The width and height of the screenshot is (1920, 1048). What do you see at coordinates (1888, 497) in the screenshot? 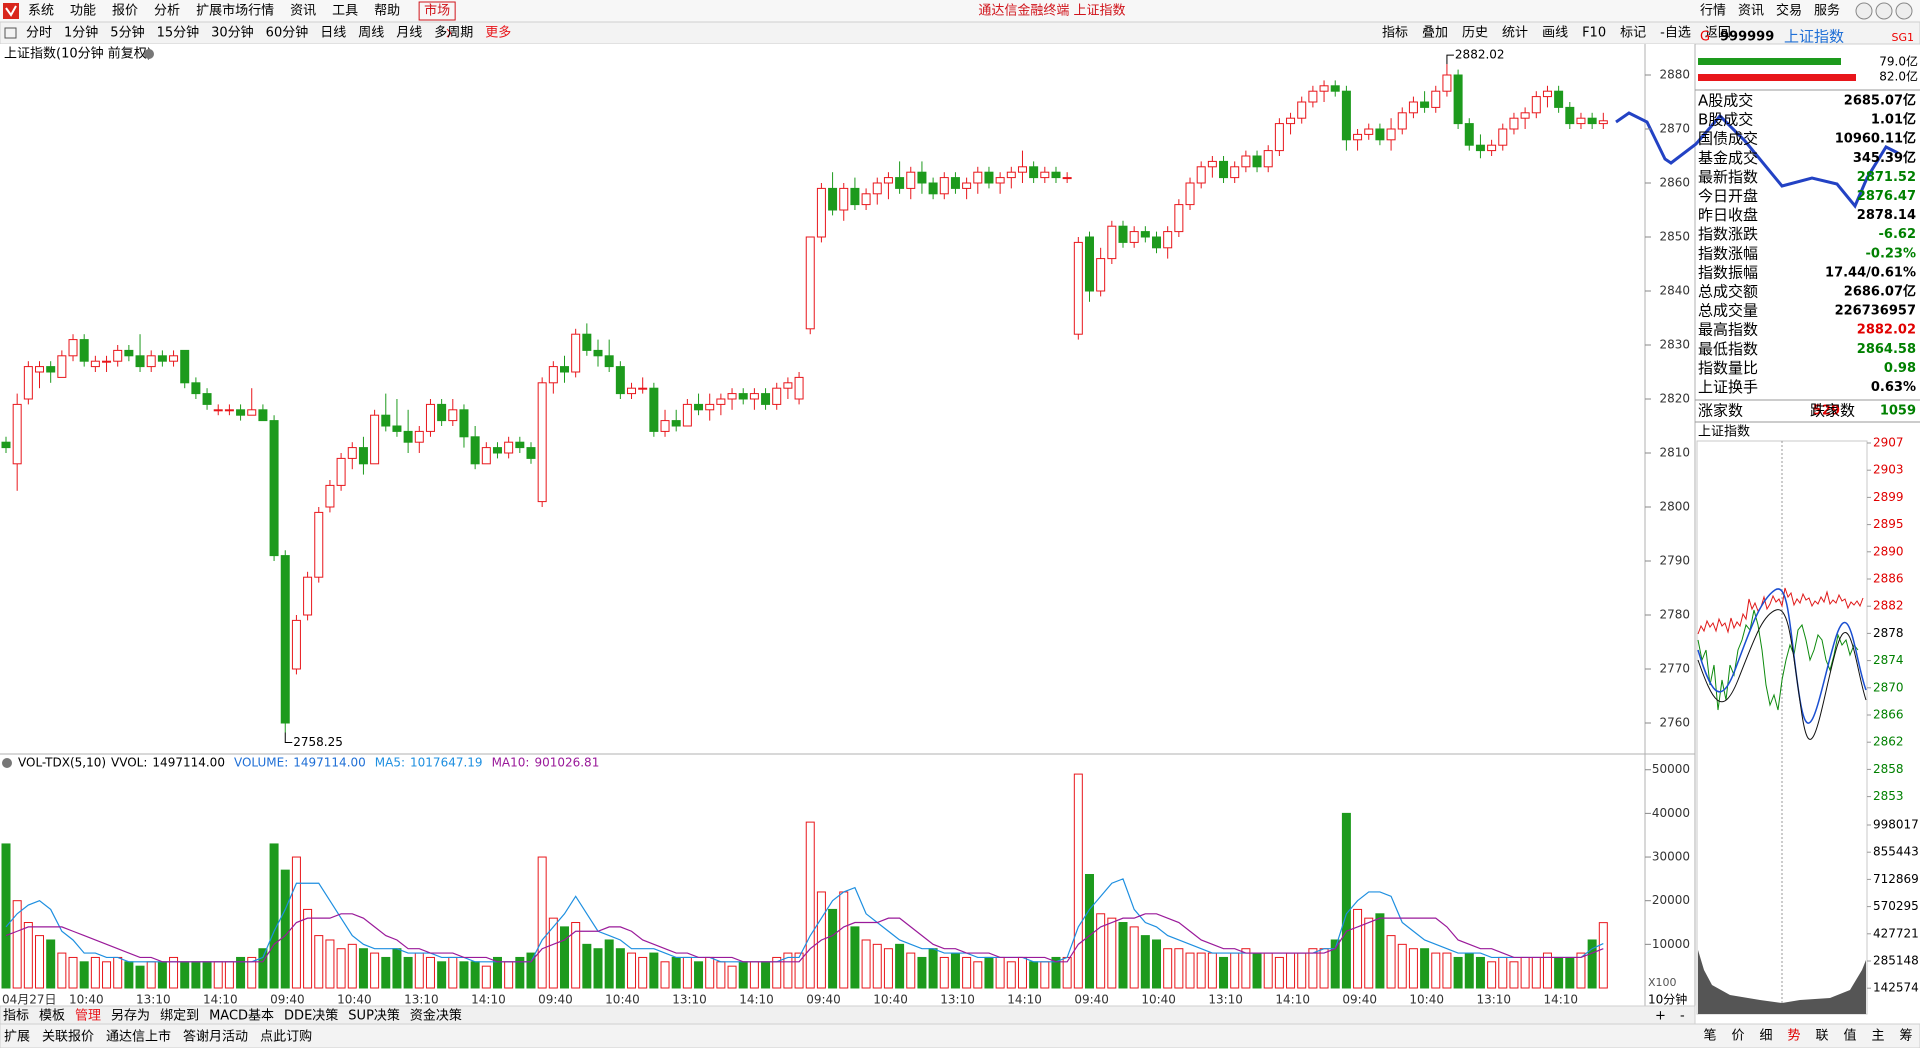
I see `intraday-price-label: 2899` at bounding box center [1888, 497].